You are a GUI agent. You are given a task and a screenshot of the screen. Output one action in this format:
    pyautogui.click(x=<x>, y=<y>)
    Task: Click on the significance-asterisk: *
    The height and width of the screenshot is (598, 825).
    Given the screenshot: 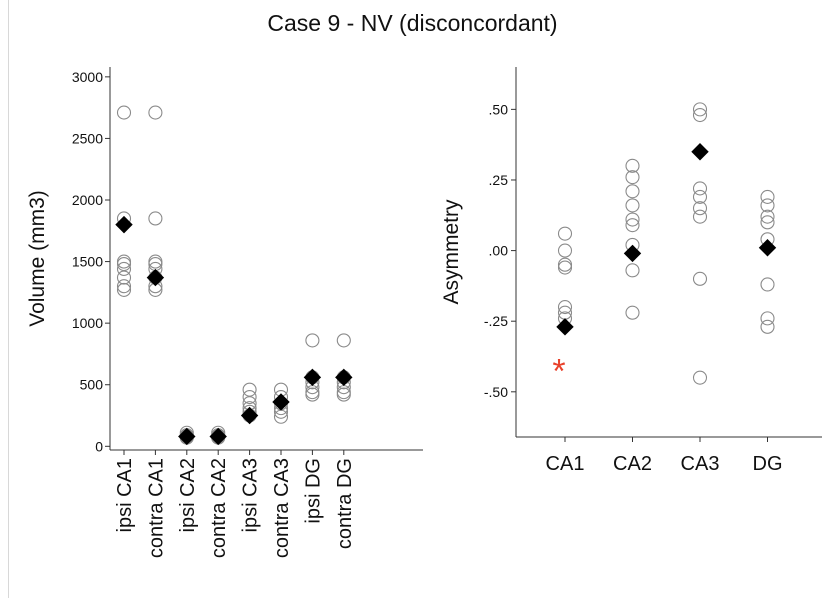 What is the action you would take?
    pyautogui.click(x=558, y=371)
    